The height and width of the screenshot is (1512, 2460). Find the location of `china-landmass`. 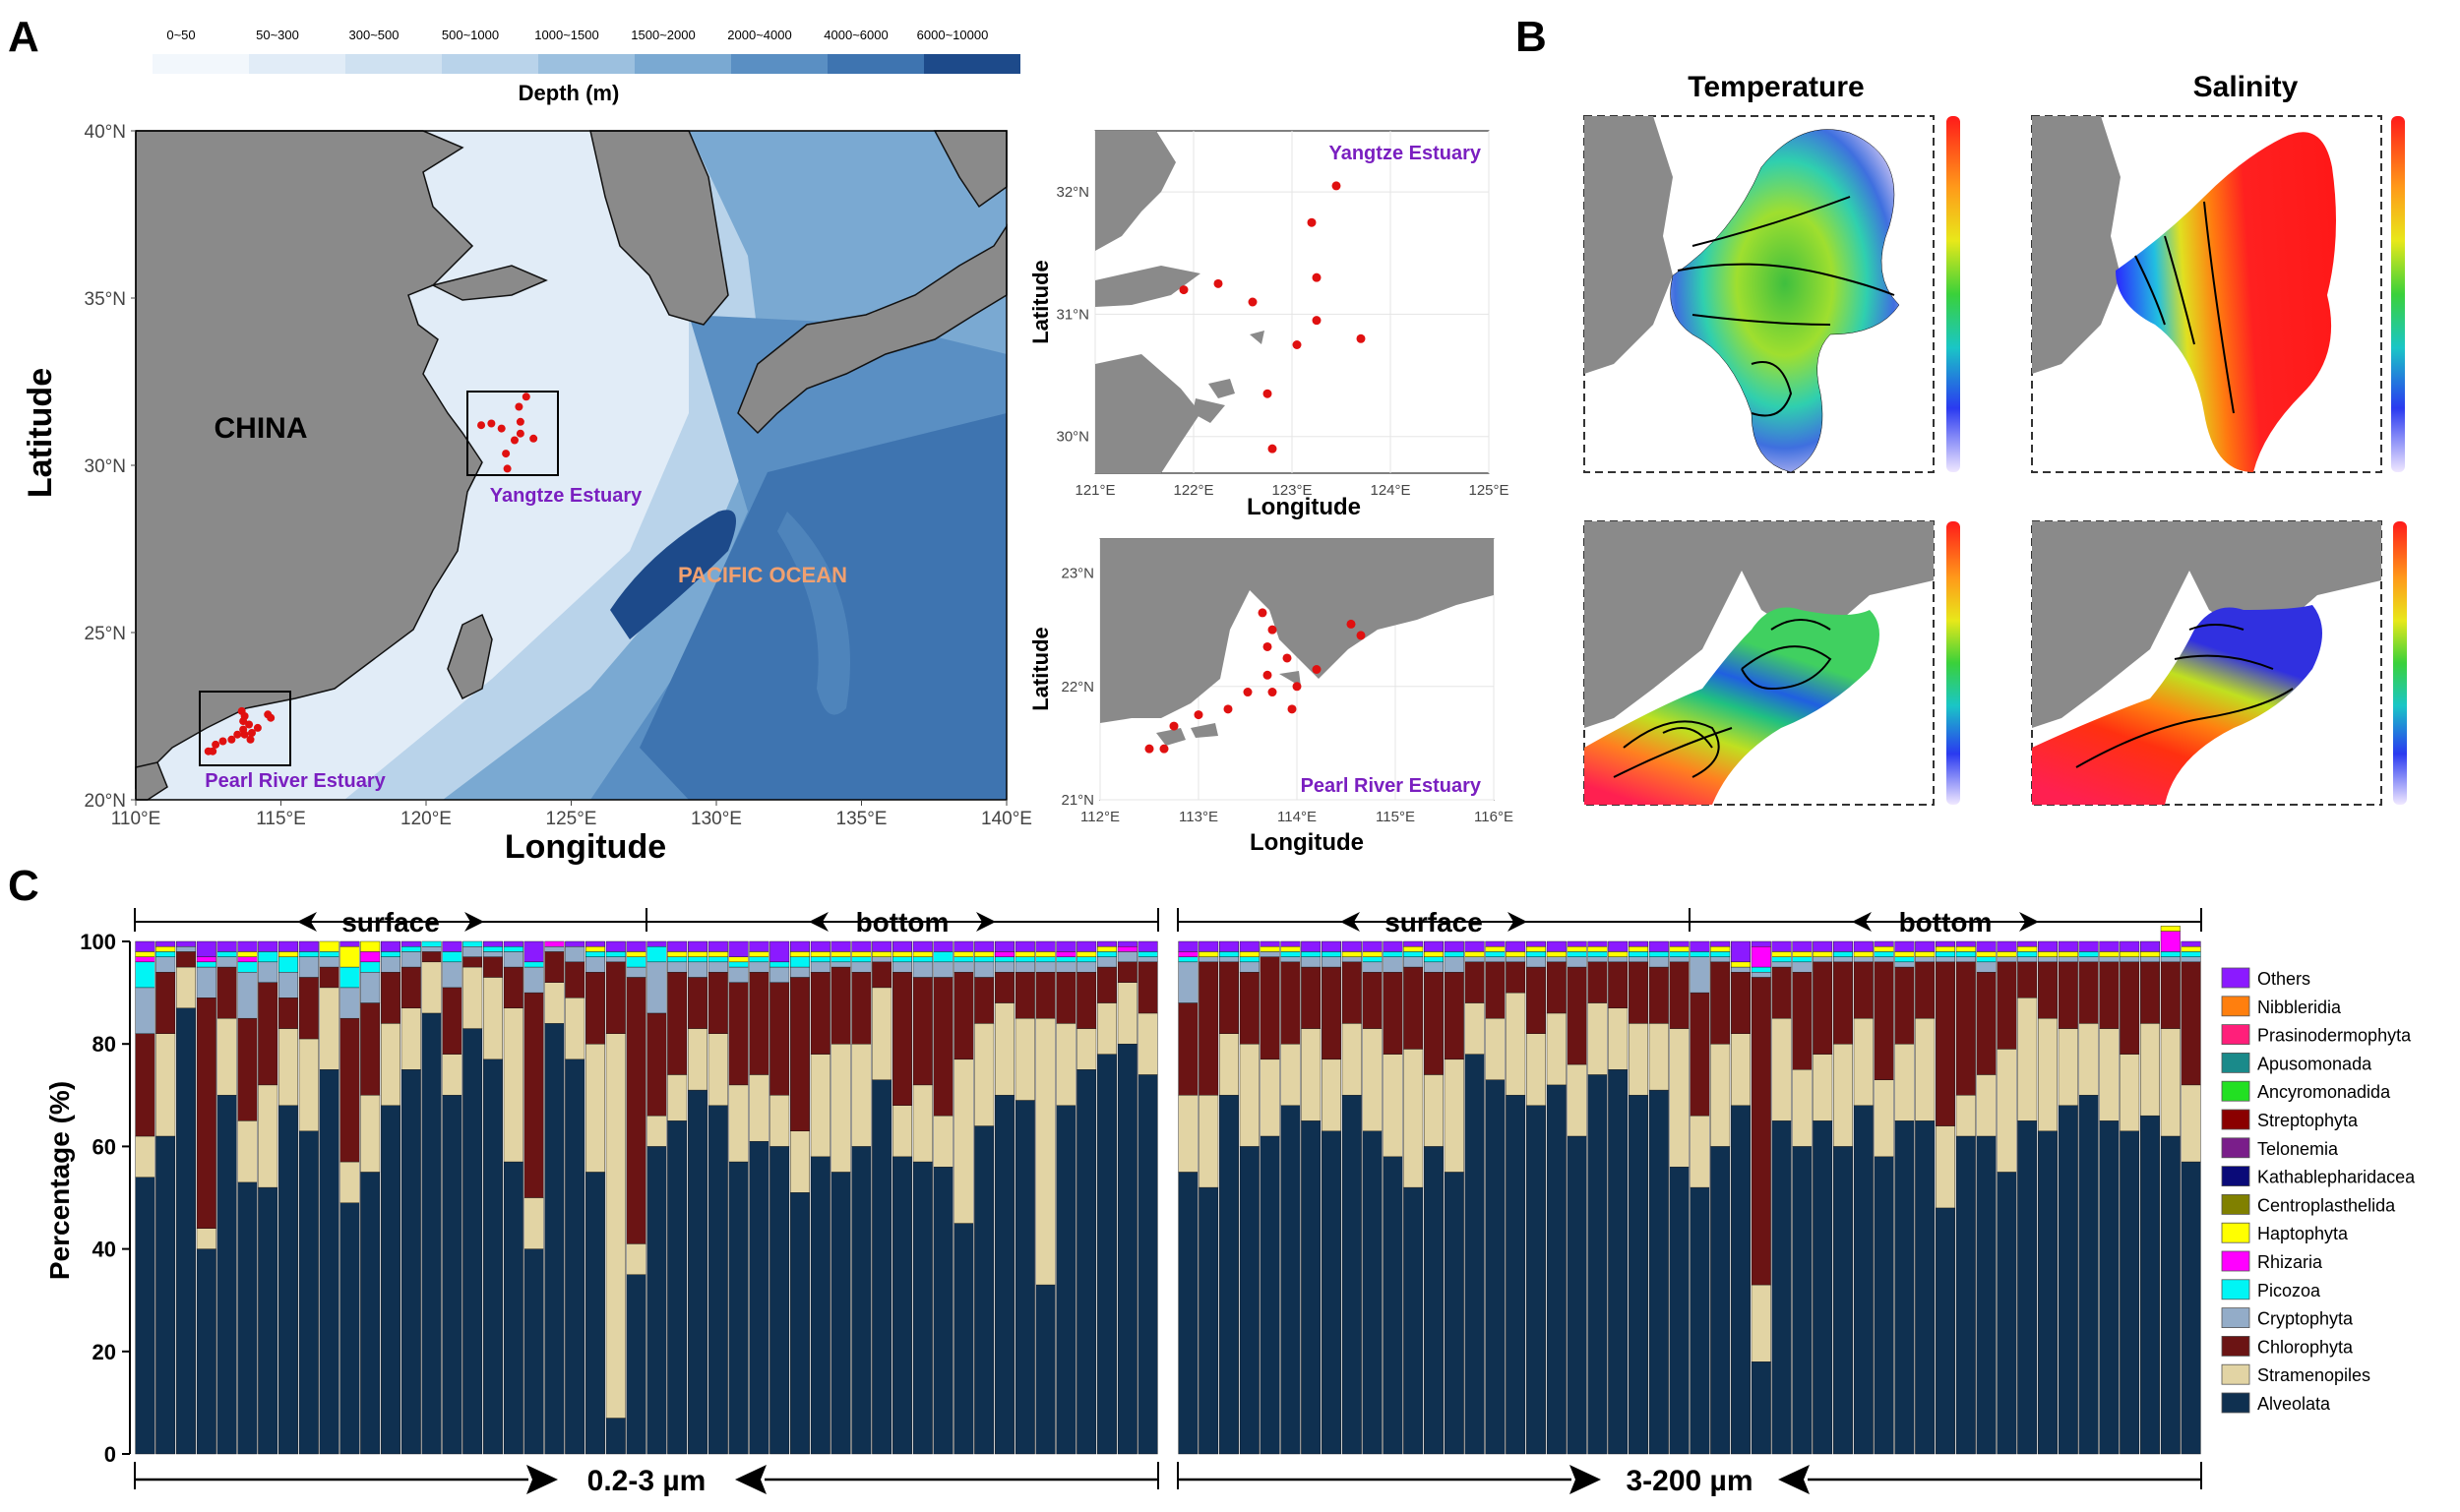

china-landmass is located at coordinates (309, 460).